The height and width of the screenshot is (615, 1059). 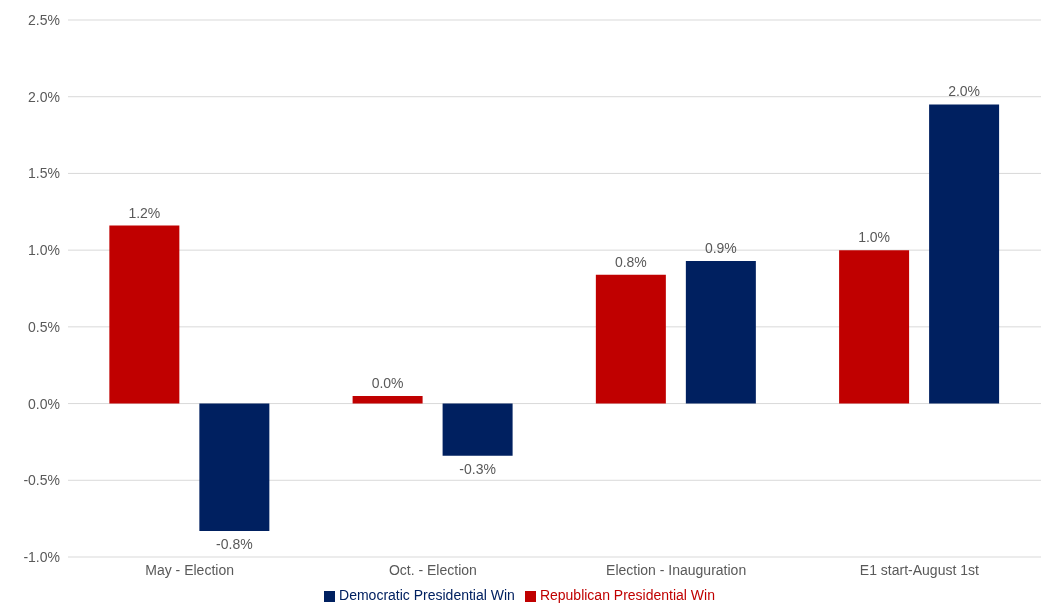 What do you see at coordinates (919, 569) in the screenshot?
I see `x-tick-label: E1 start-August 1st` at bounding box center [919, 569].